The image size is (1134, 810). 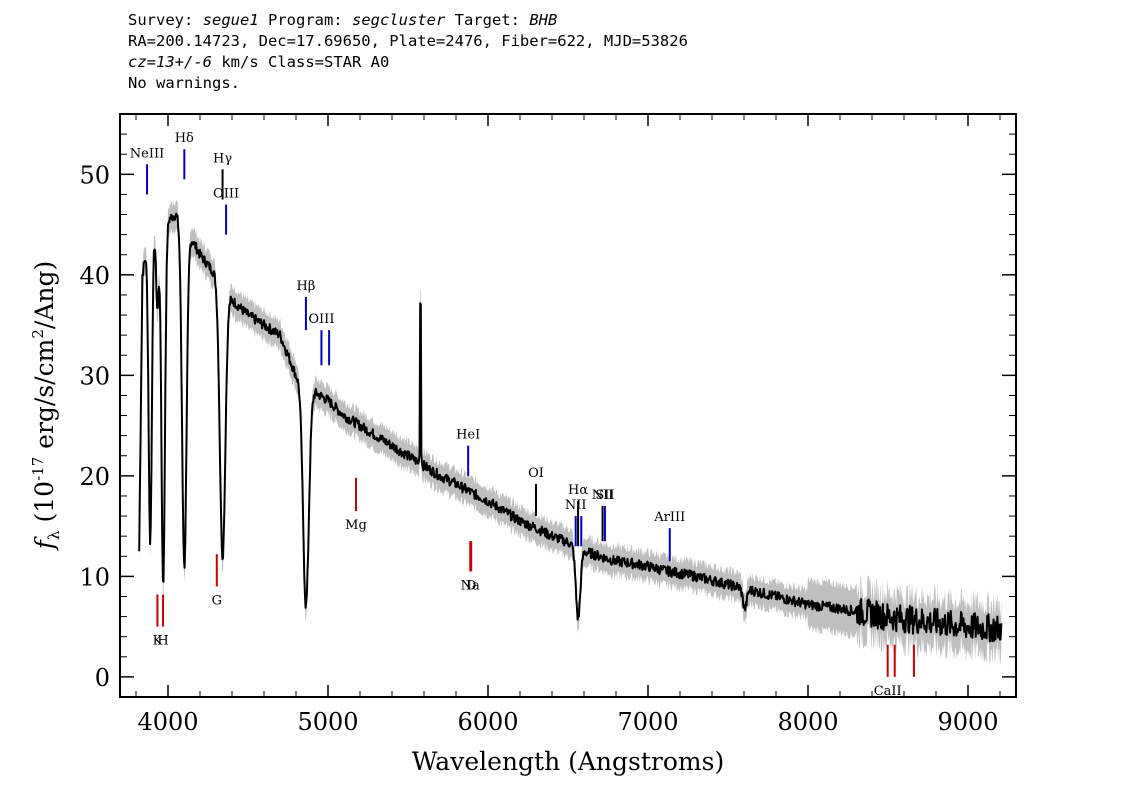 What do you see at coordinates (230, 20) in the screenshot?
I see `survey-value: segue1` at bounding box center [230, 20].